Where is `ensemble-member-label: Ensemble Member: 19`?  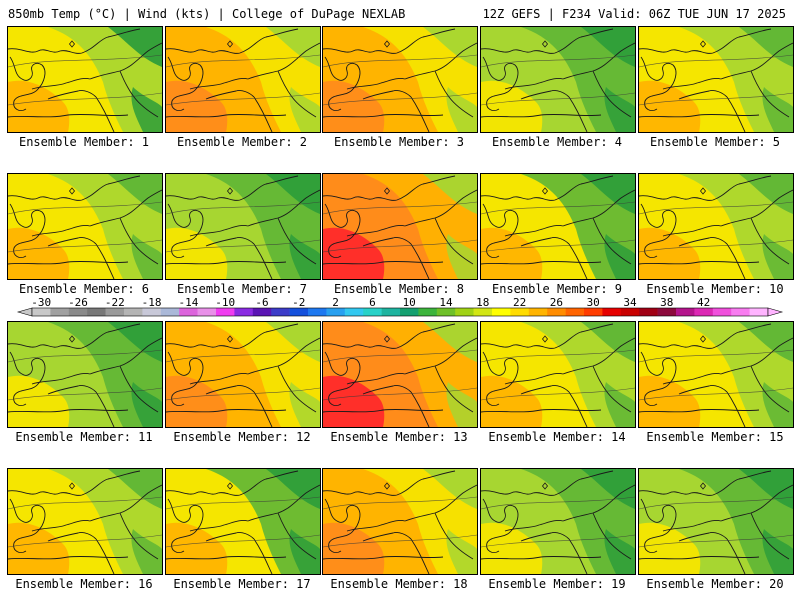 ensemble-member-label: Ensemble Member: 19 is located at coordinates (557, 584).